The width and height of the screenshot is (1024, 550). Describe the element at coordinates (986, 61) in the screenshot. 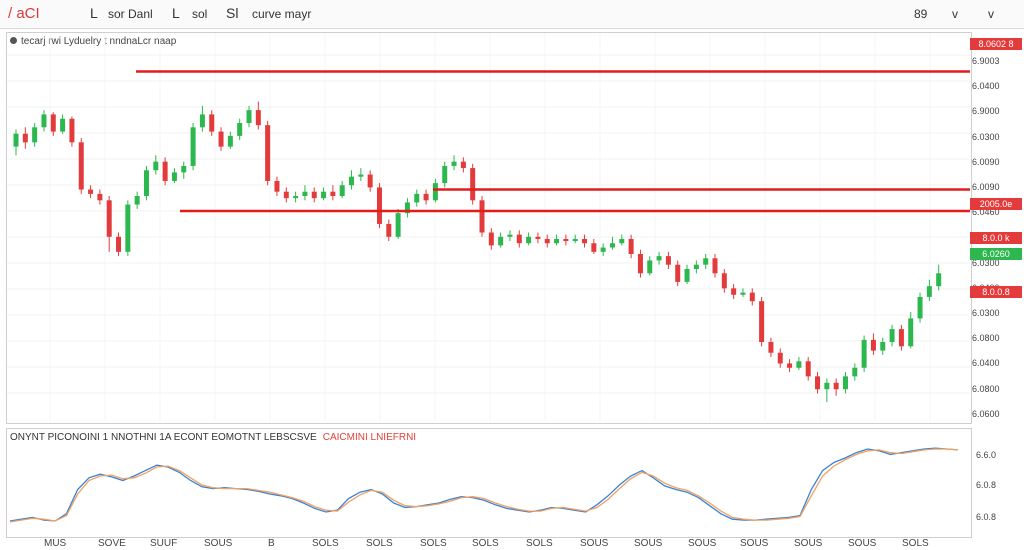

I see `price-axis-label: 6.9003` at that location.